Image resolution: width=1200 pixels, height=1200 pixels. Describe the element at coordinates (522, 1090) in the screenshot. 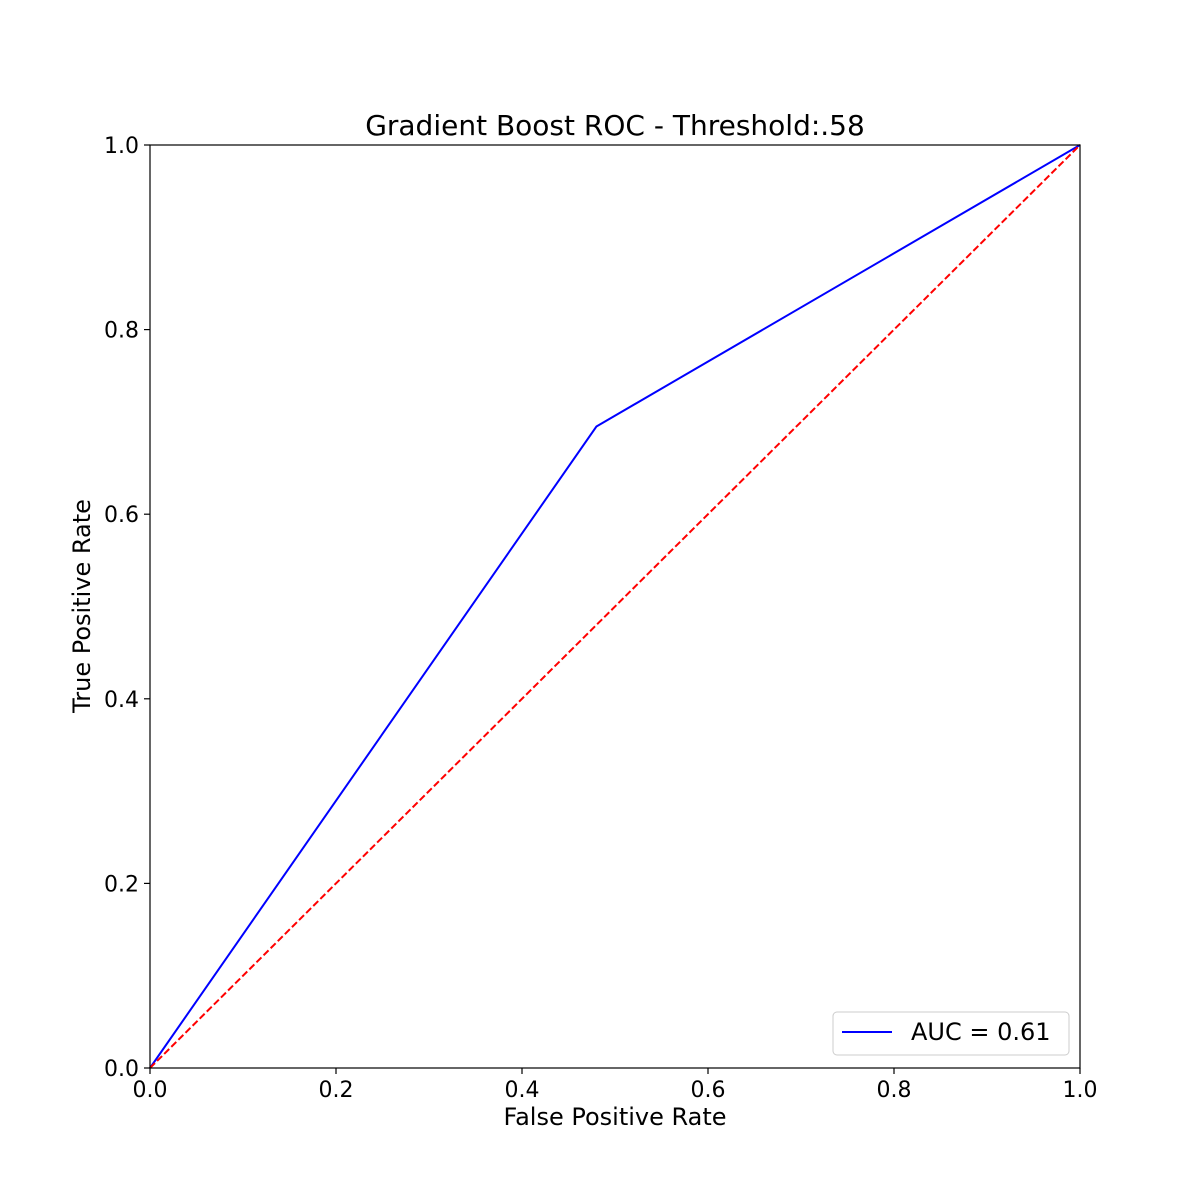

I see `x-tick-label: 0.4` at that location.